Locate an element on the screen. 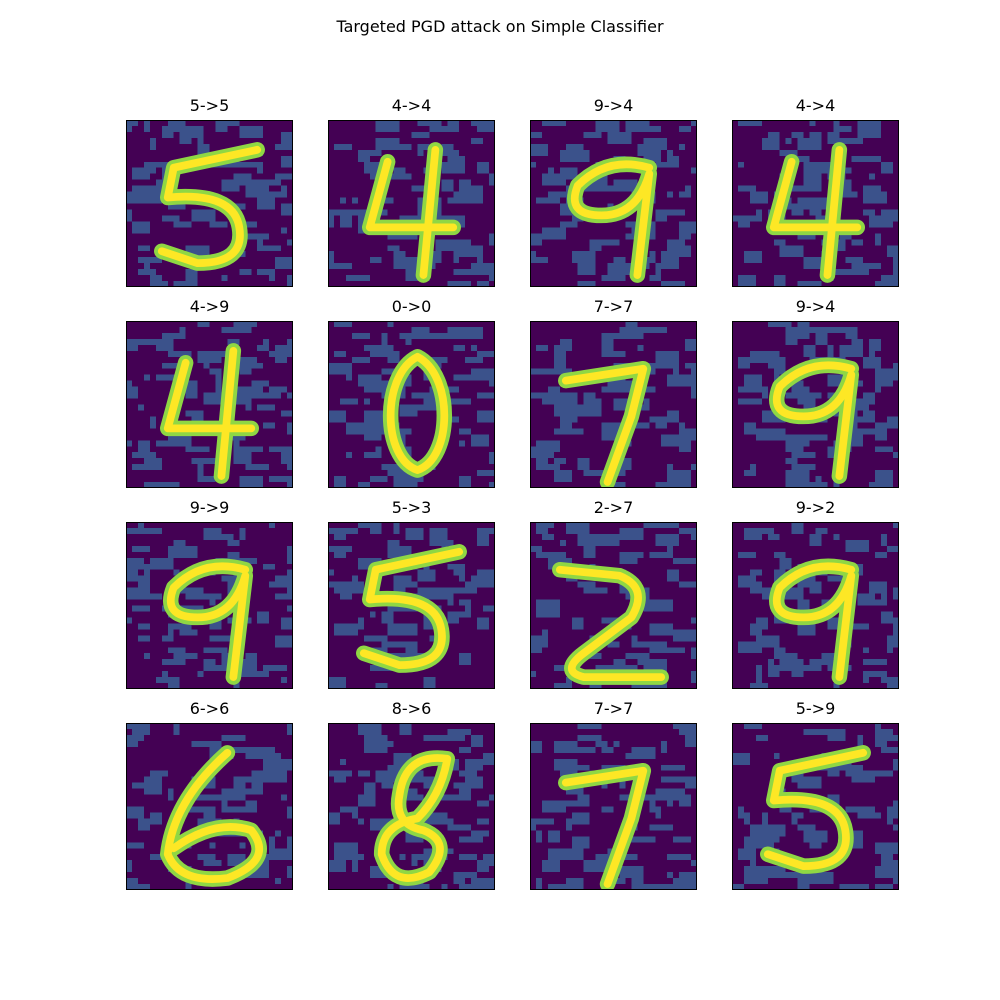  panel: 9->2 is located at coordinates (815, 593).